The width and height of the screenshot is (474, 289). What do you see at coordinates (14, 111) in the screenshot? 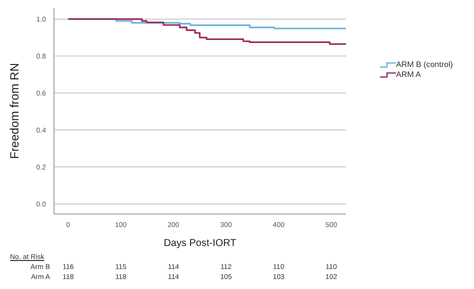
I see `y-axis-title: Freedom from RN` at bounding box center [14, 111].